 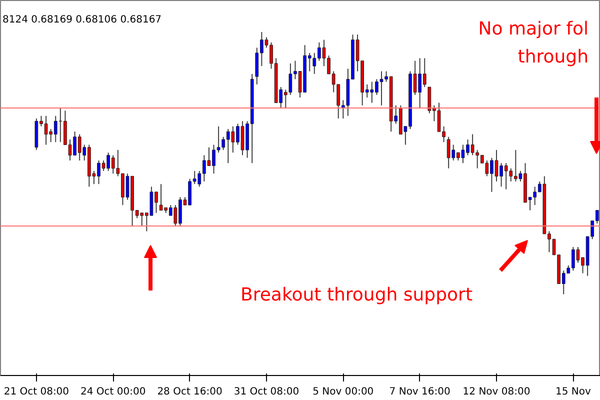 I want to click on annotation: No major fol, so click(x=533, y=29).